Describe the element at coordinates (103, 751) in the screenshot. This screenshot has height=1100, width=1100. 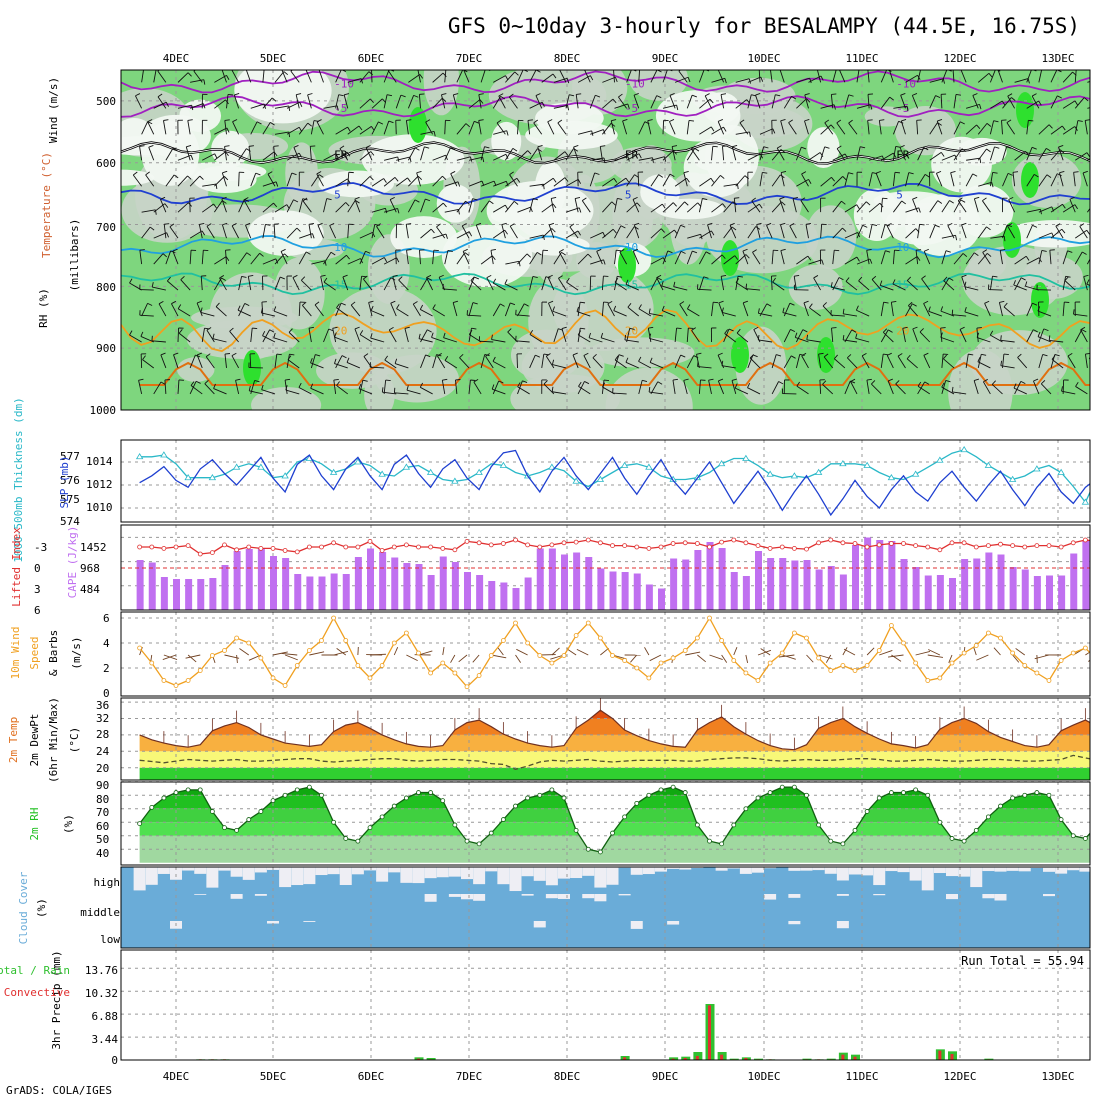
I see `temp-tick: 24` at that location.